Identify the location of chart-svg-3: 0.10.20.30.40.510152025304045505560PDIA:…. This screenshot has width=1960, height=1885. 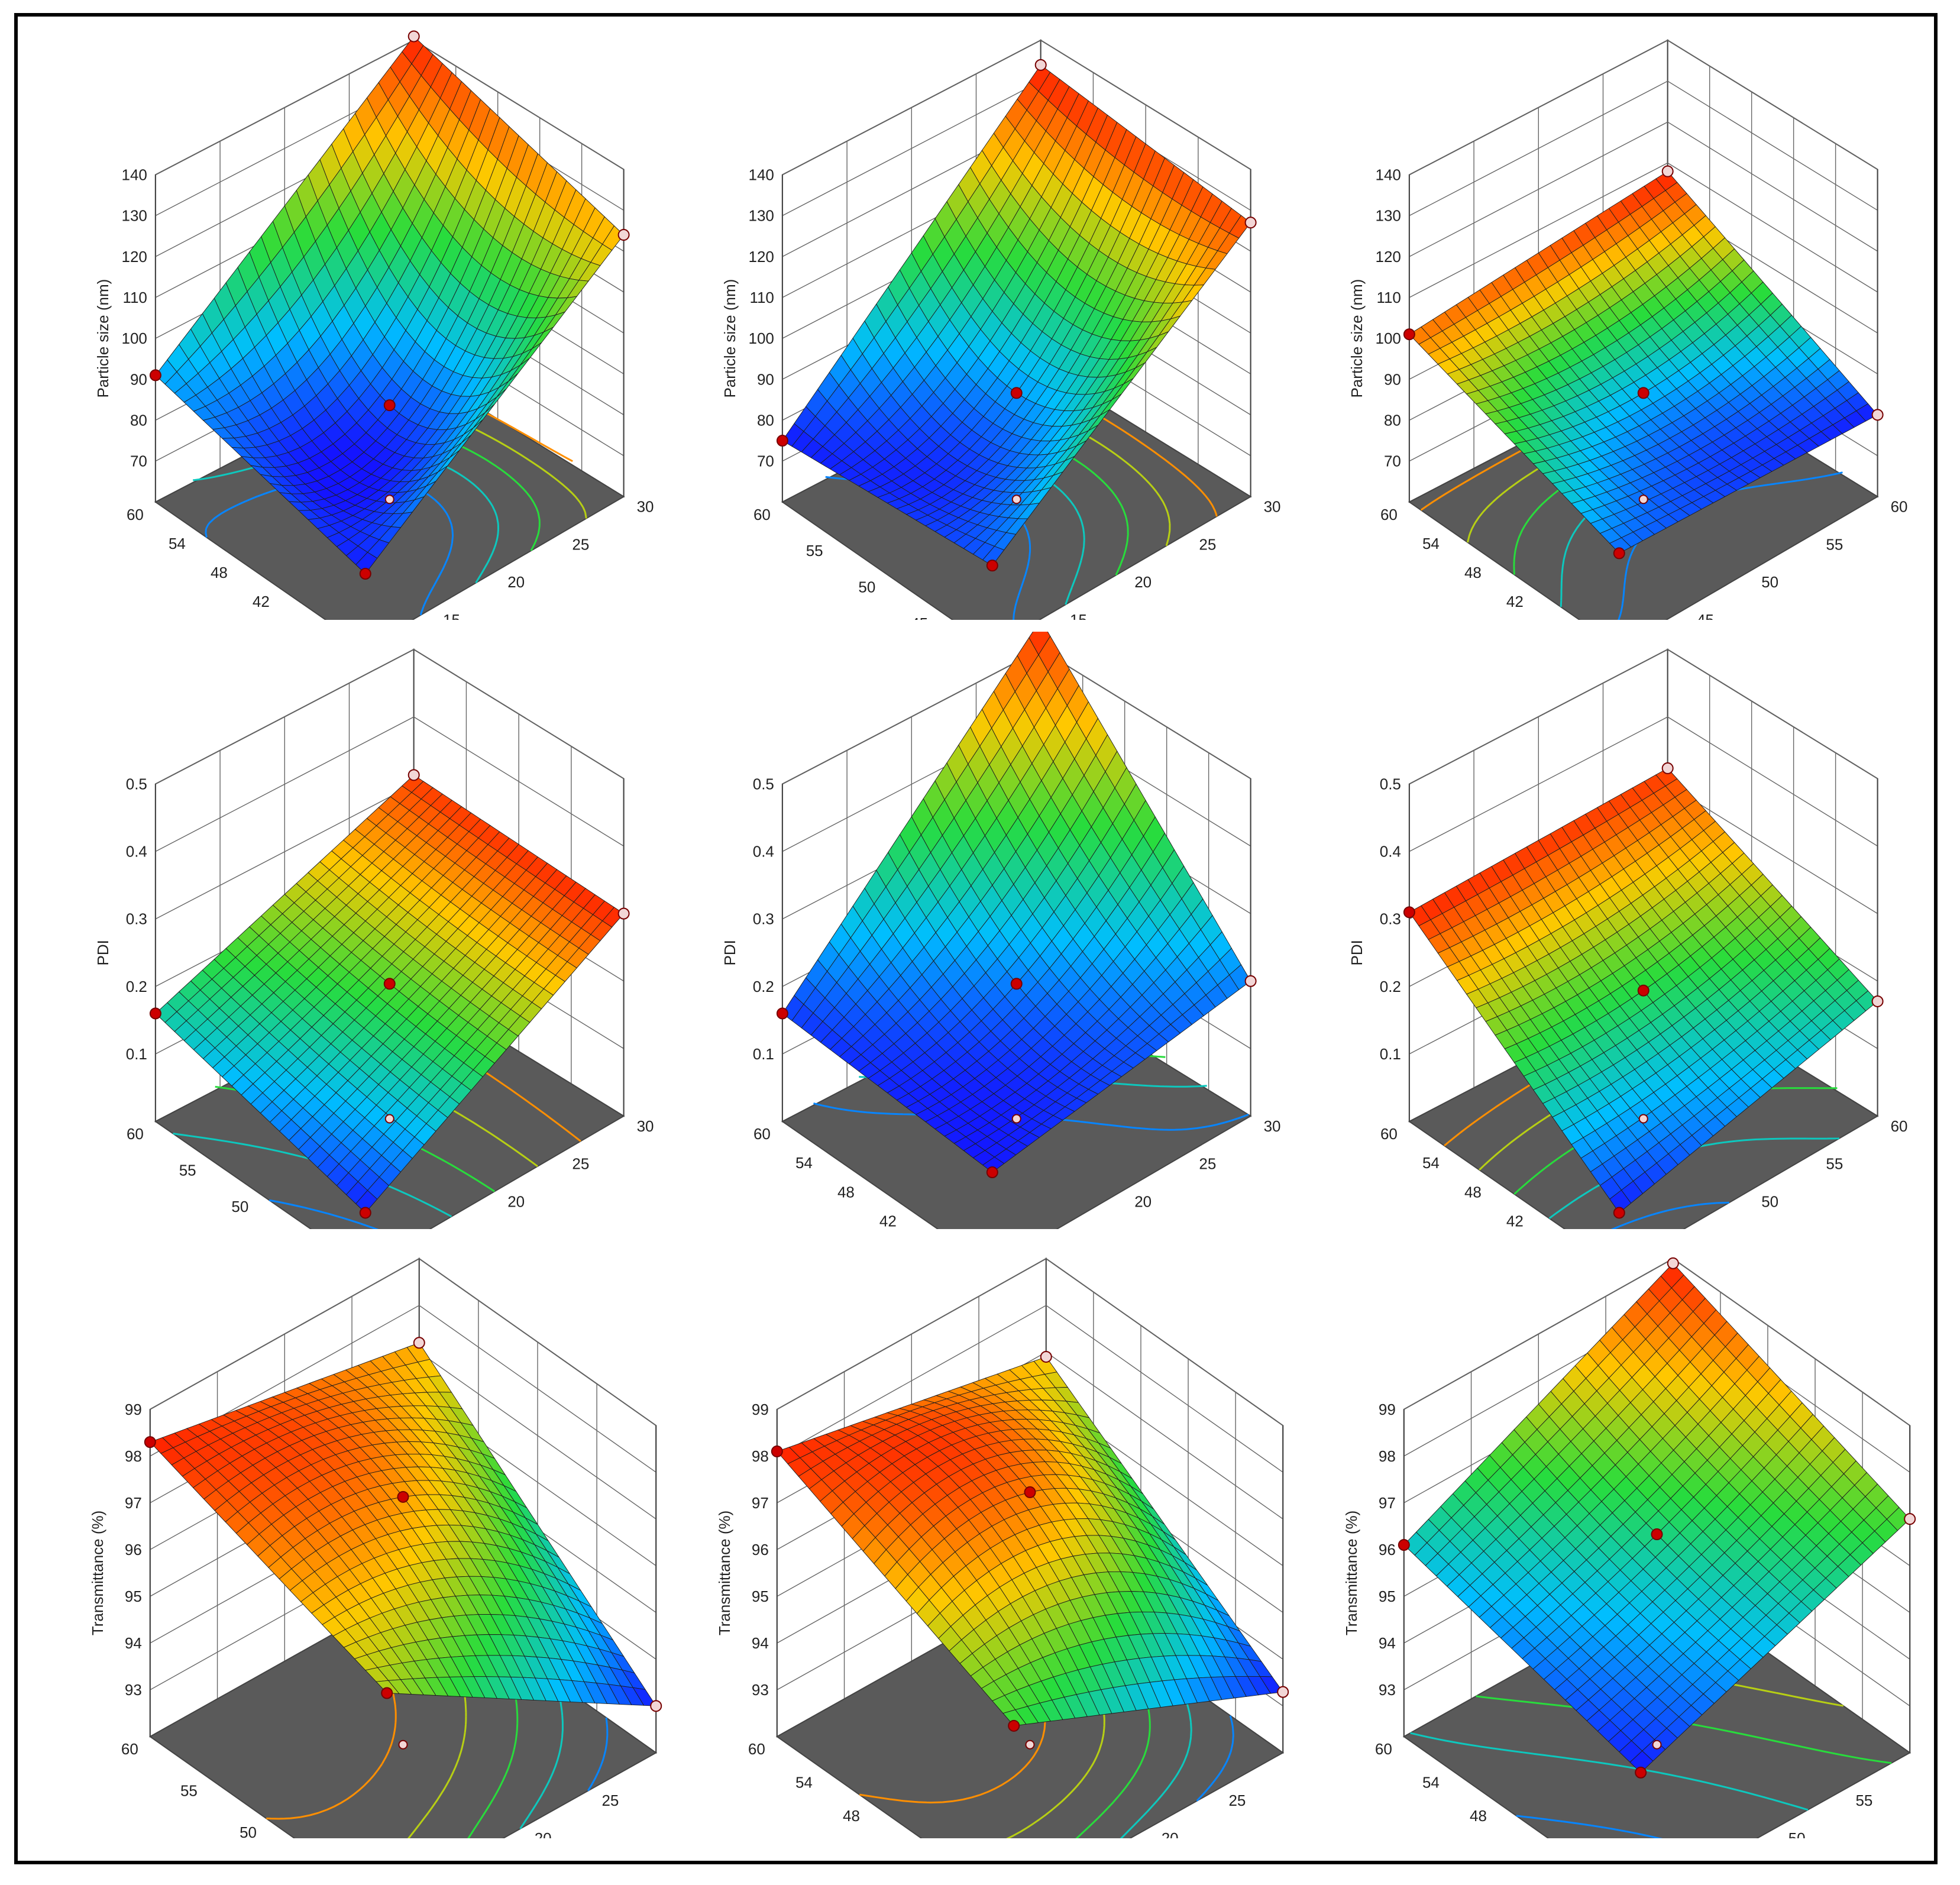
(374, 939).